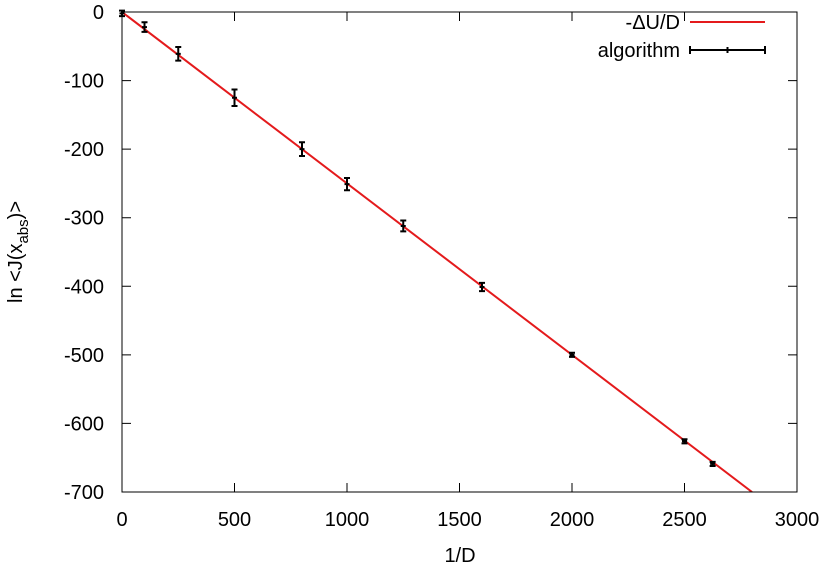 Image resolution: width=830 pixels, height=570 pixels. Describe the element at coordinates (84, 82) in the screenshot. I see `y-tick-label: -100` at that location.